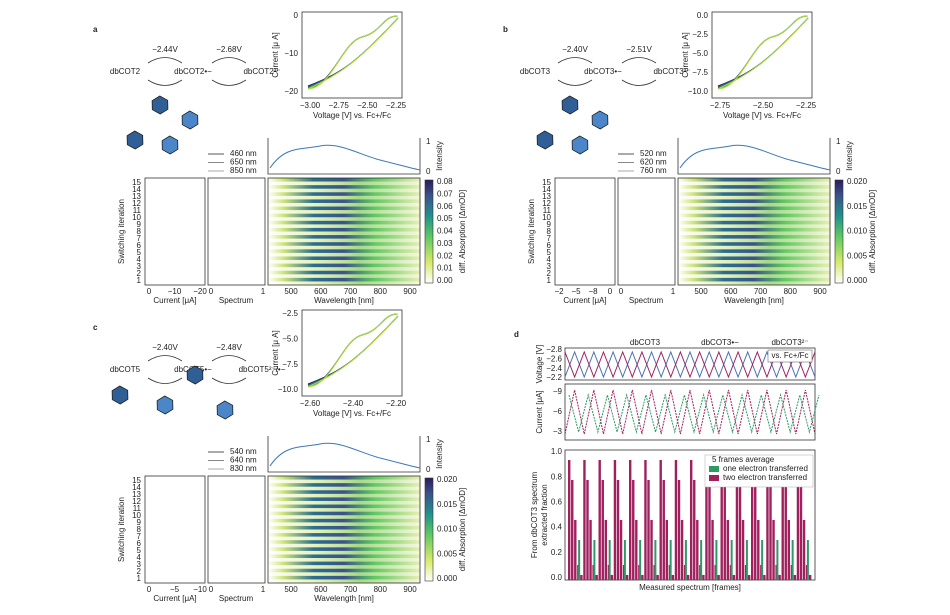 Image resolution: width=950 pixels, height=615 pixels. Describe the element at coordinates (762, 55) in the screenshot. I see `cv-axes` at that location.